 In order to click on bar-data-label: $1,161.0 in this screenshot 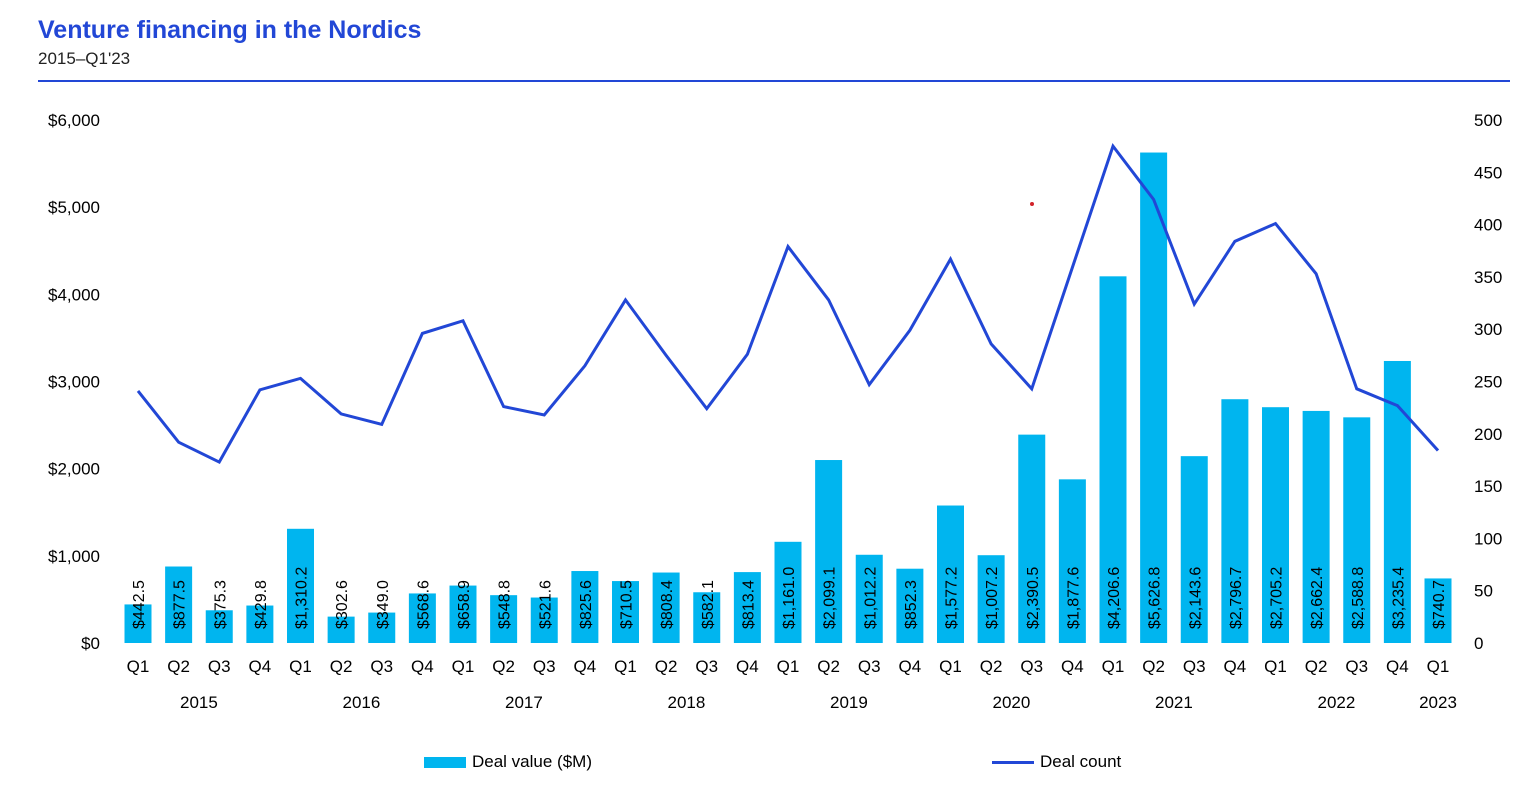, I will do `click(789, 598)`.